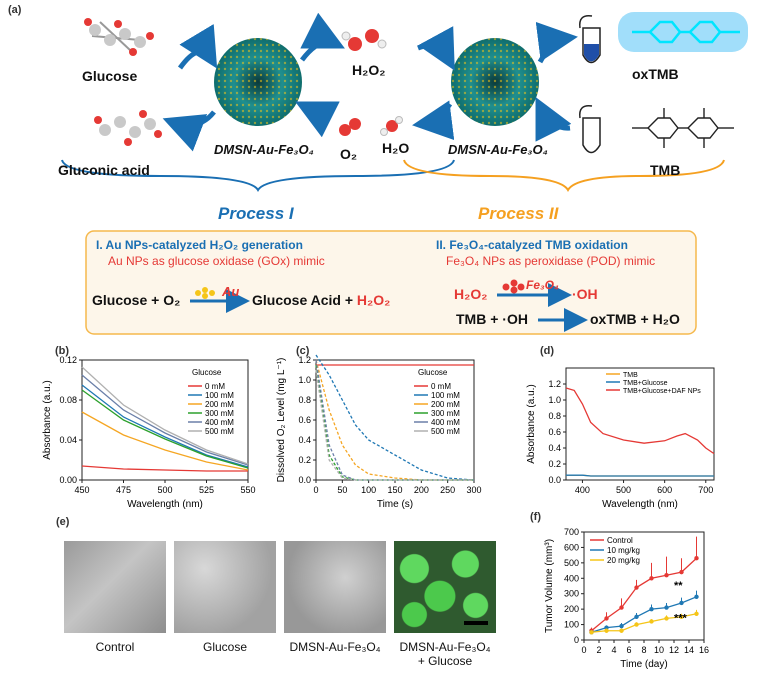 Image resolution: width=761 pixels, height=677 pixels. Describe the element at coordinates (197, 46) in the screenshot. I see `arrow-glucose-to-sphere` at that location.